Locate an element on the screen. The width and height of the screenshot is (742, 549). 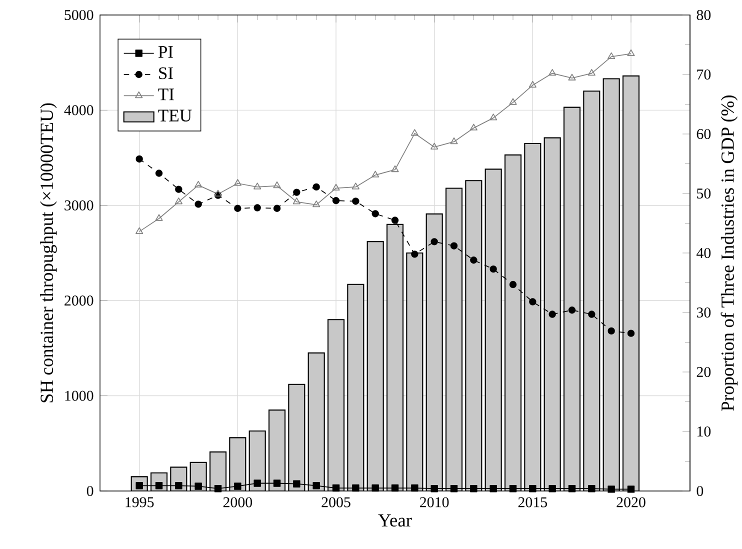
x-tick-label: 2015 is located at coordinates (533, 502).